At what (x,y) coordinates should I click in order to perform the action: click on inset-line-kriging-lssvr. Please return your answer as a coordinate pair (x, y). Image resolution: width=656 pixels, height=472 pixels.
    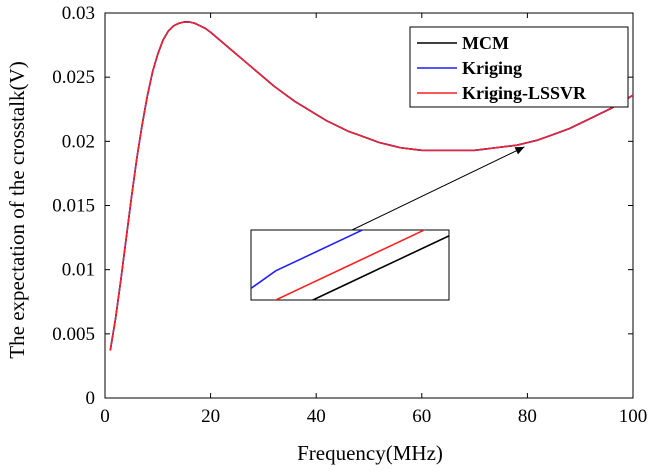
    Looking at the image, I should click on (350, 265).